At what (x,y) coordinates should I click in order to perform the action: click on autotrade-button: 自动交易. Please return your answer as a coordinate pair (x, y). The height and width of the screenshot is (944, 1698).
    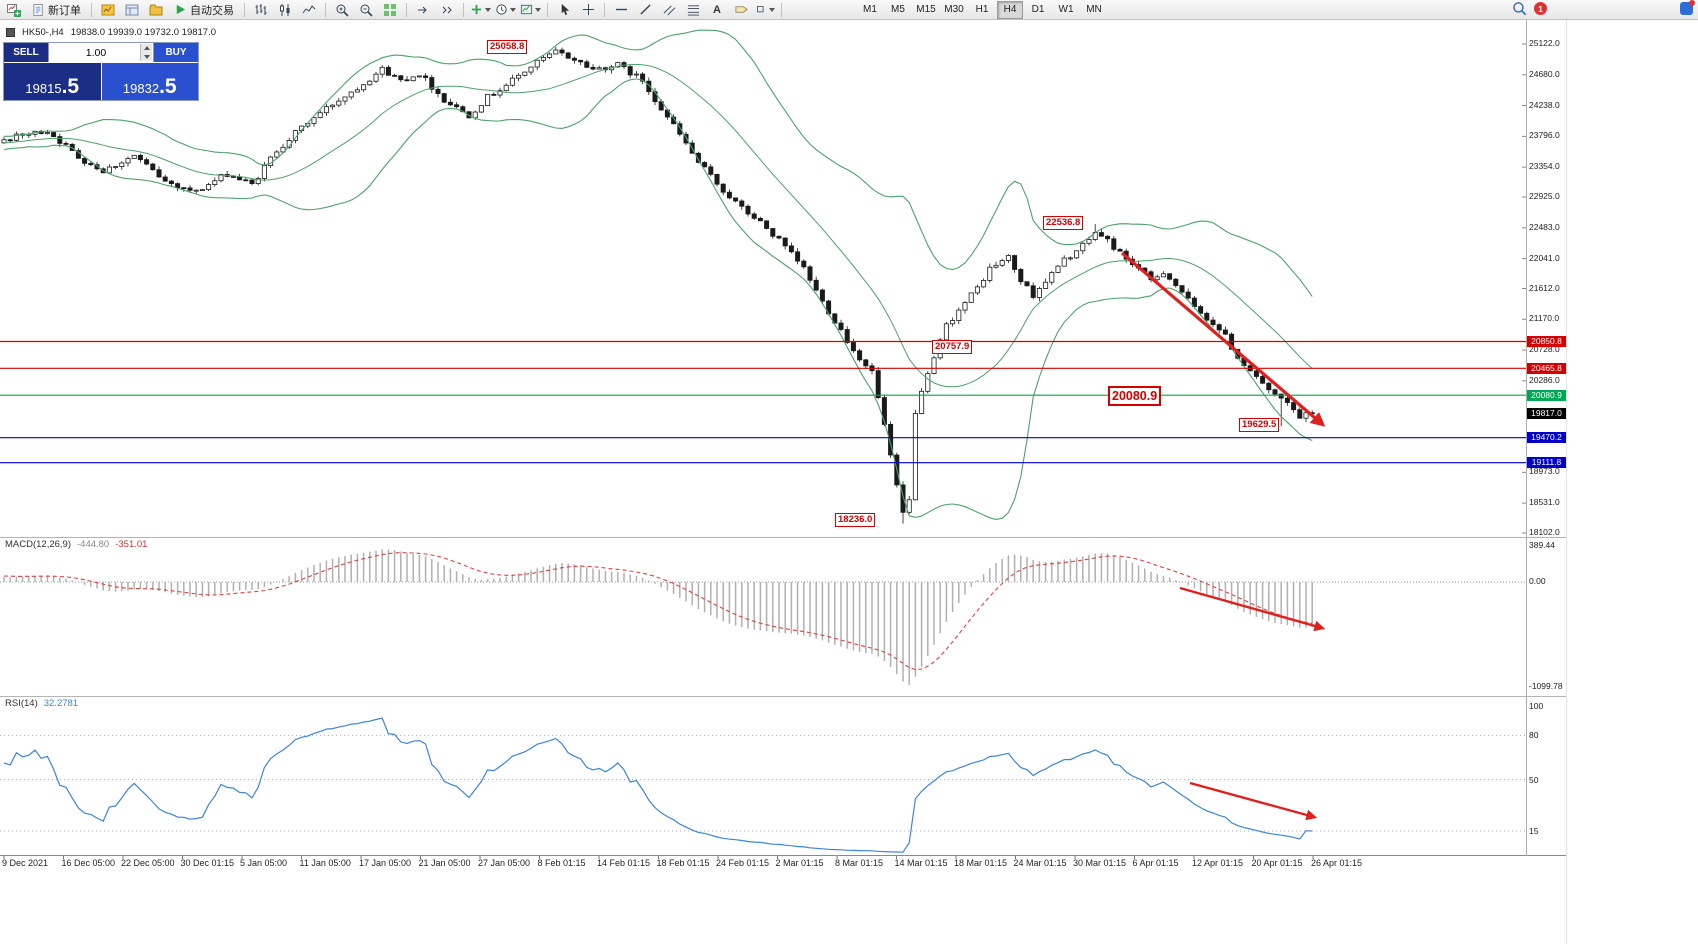
    Looking at the image, I should click on (204, 9).